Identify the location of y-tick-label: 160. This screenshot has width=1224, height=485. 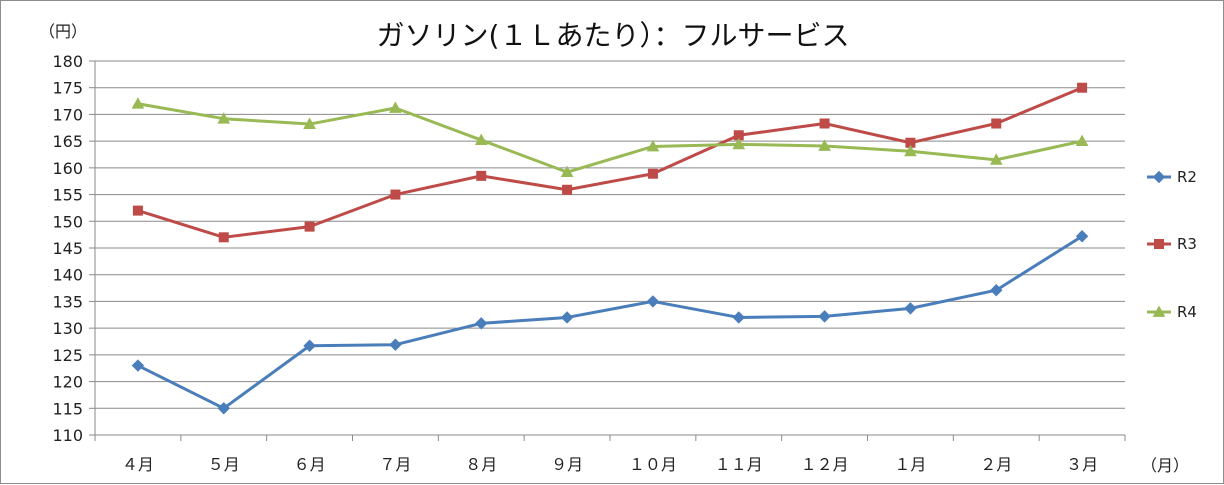
(67, 168).